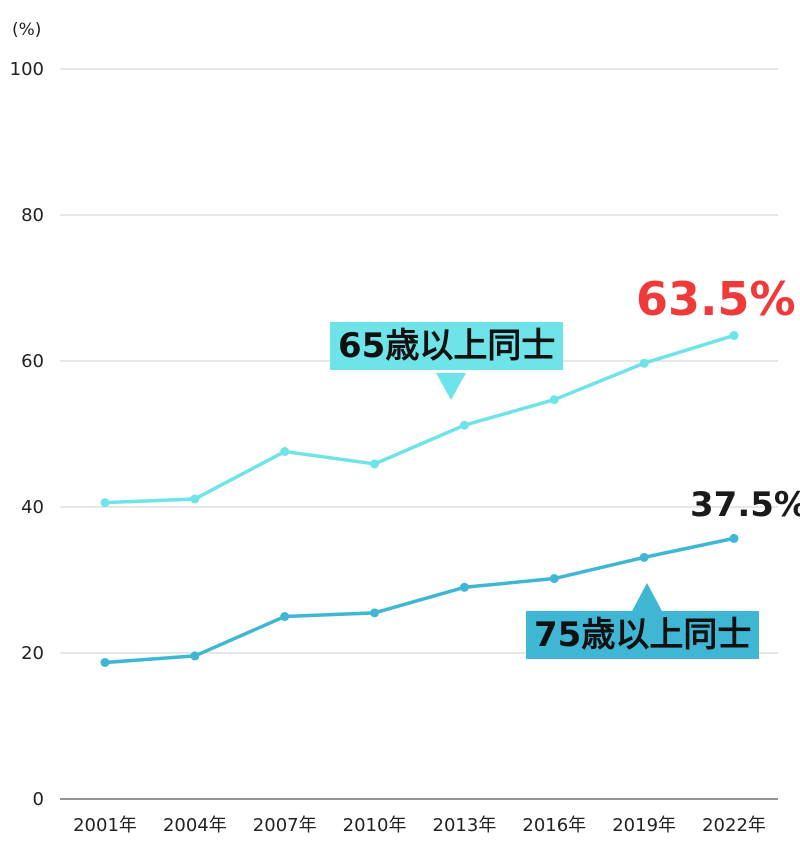 The image size is (800, 865). I want to click on x-tick-label: 2013年, so click(465, 825).